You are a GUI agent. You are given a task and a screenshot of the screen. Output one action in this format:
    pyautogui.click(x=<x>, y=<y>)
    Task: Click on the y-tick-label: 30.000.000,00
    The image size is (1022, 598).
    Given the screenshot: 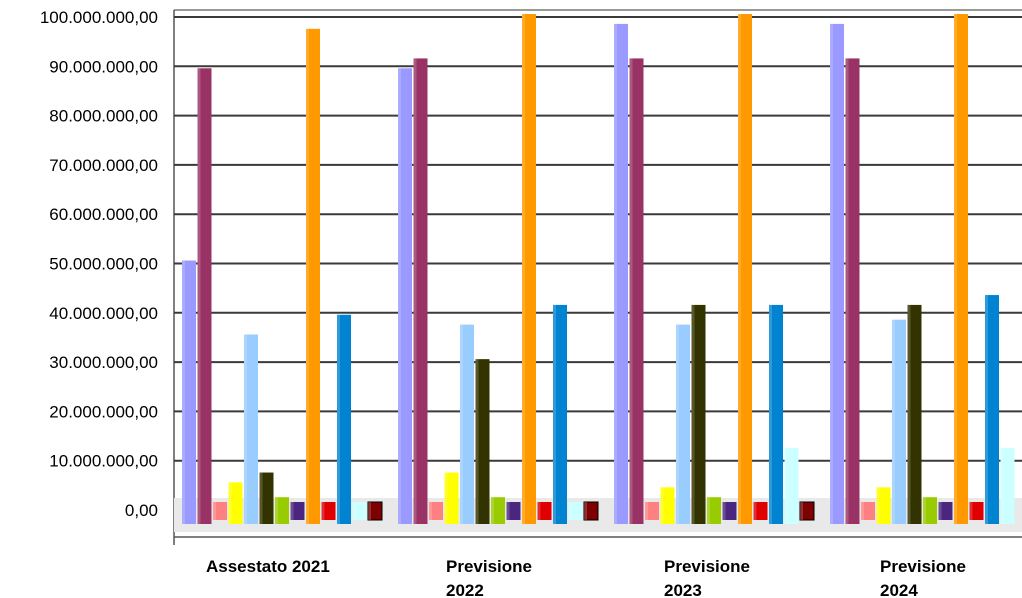 What is the action you would take?
    pyautogui.click(x=103, y=362)
    